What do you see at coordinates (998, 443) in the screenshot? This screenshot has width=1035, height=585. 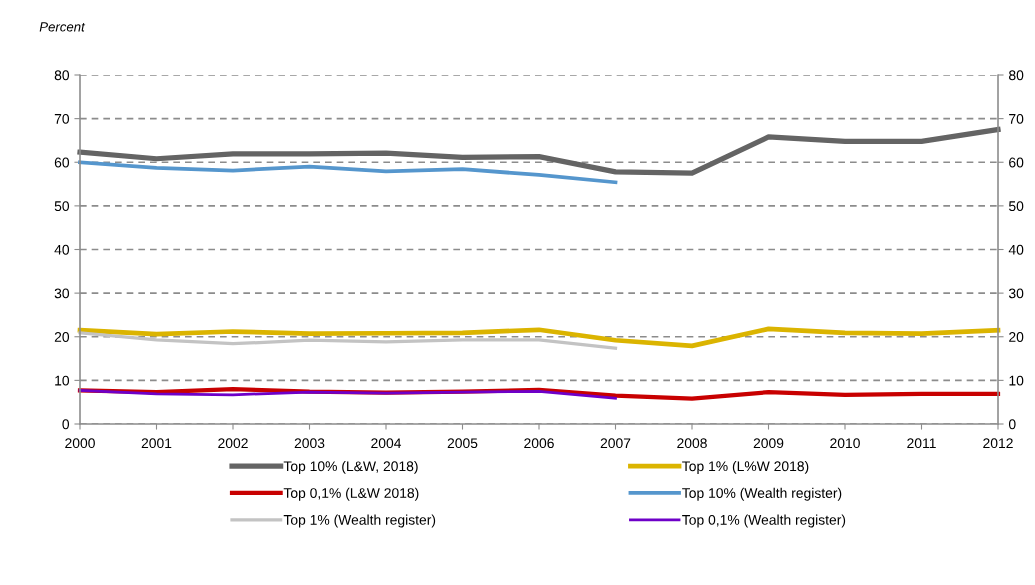 I see `x-tick-label: 2012` at bounding box center [998, 443].